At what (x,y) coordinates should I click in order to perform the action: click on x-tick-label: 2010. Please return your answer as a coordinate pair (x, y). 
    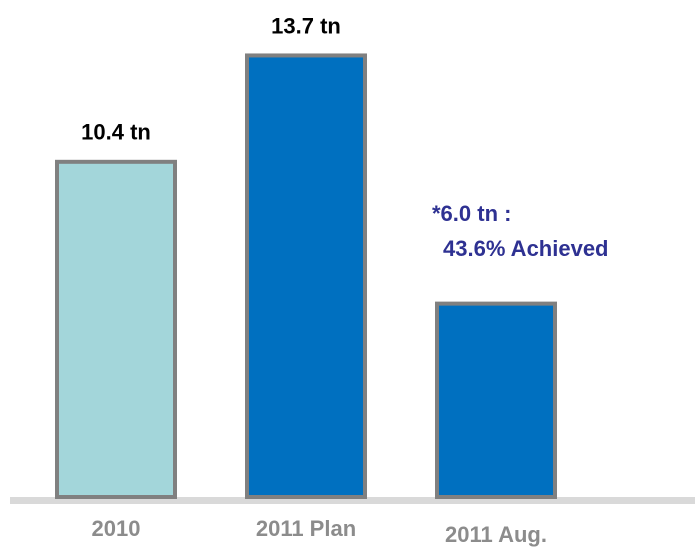
    Looking at the image, I should click on (116, 528).